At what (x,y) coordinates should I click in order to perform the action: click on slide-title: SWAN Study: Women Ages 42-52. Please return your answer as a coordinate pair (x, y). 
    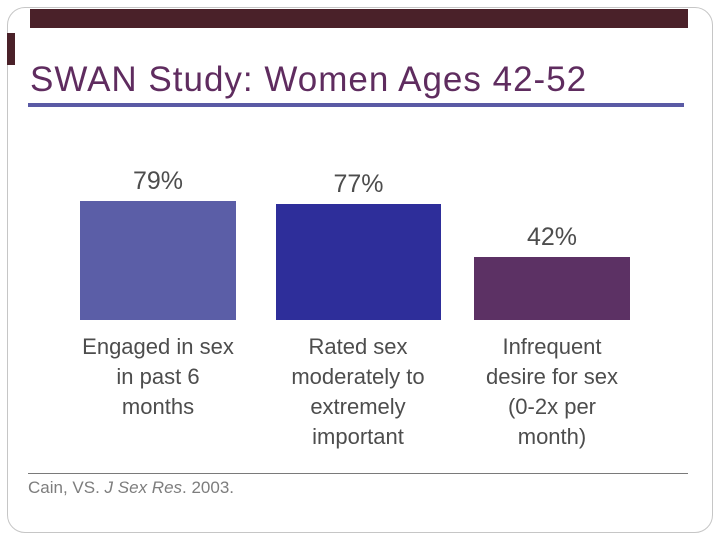
    Looking at the image, I should click on (309, 79).